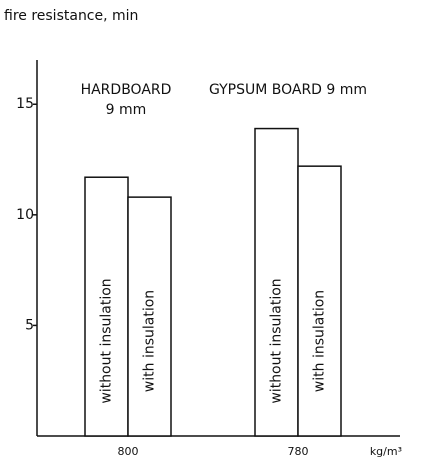  What do you see at coordinates (386, 451) in the screenshot?
I see `x-unit-label: kg/m³` at bounding box center [386, 451].